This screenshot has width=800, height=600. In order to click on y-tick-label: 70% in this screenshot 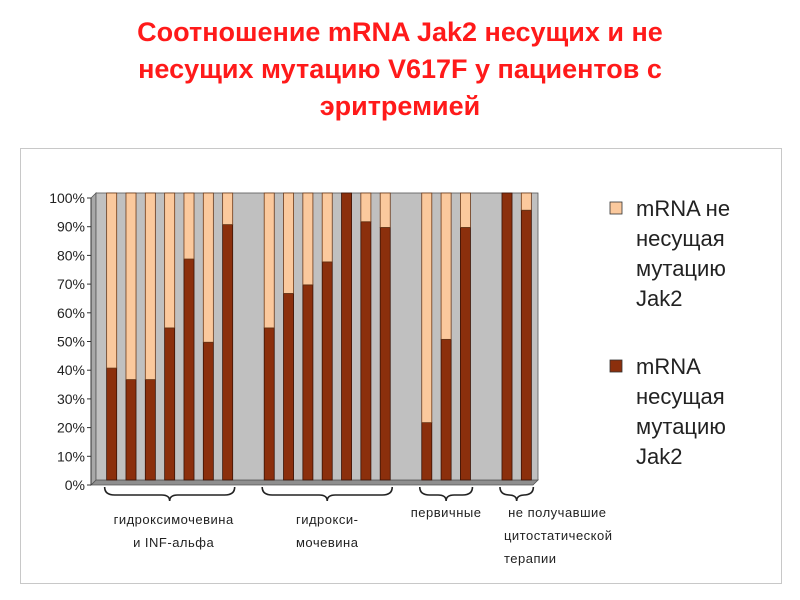, I will do `click(71, 284)`.